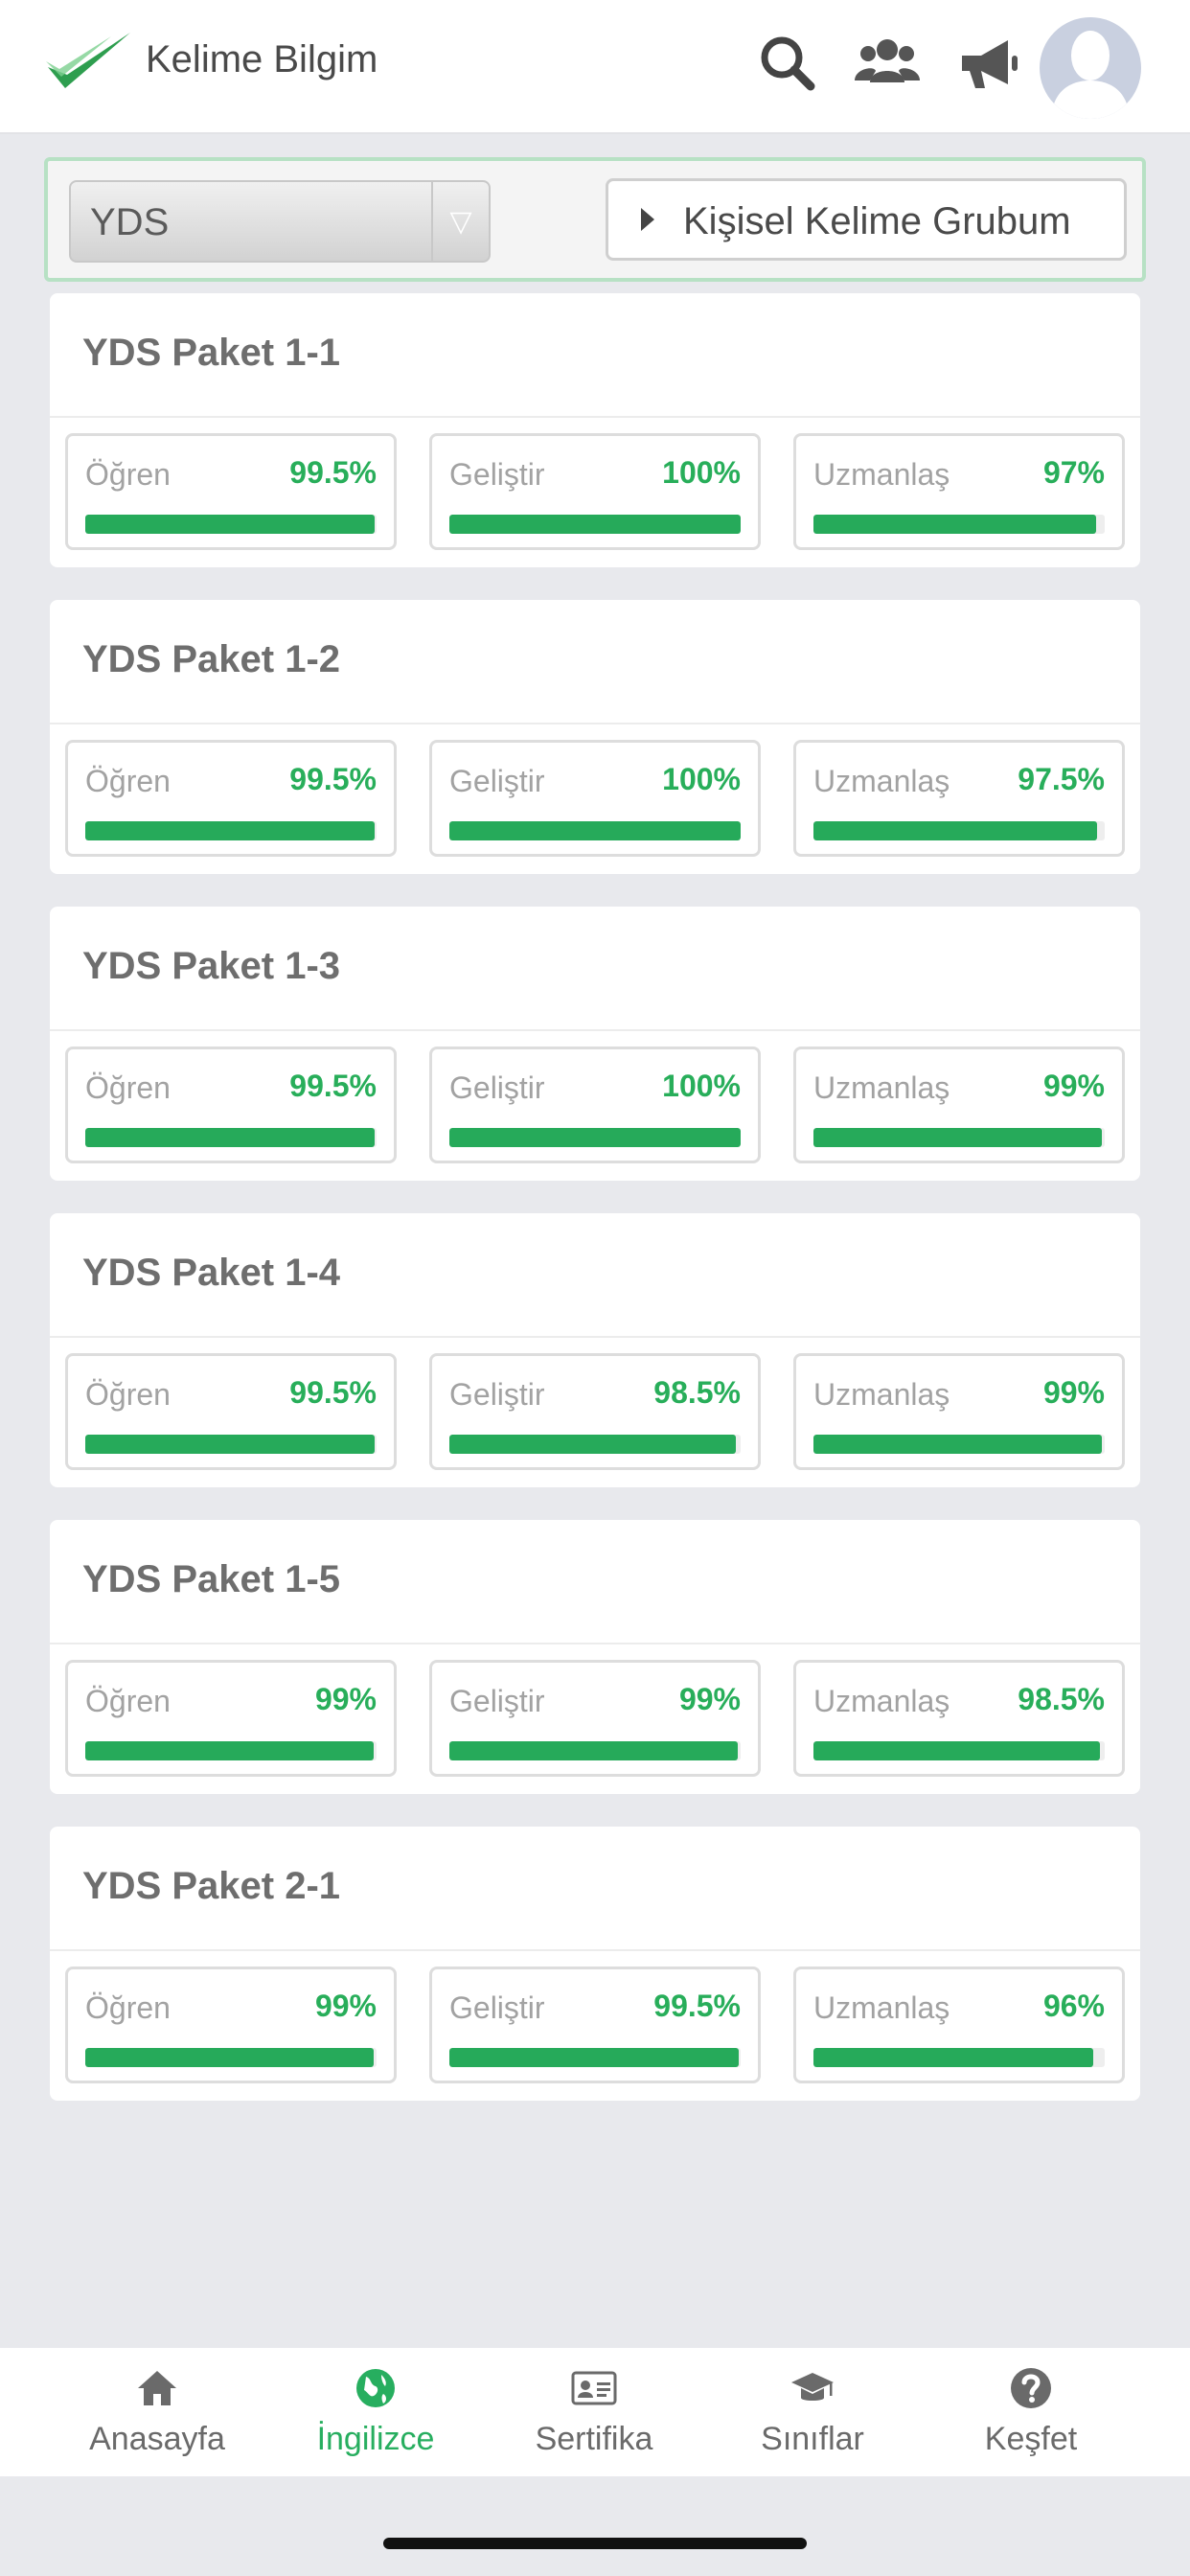  Describe the element at coordinates (959, 1718) in the screenshot. I see `stat-master: Uzmanlaş 98.5%` at that location.